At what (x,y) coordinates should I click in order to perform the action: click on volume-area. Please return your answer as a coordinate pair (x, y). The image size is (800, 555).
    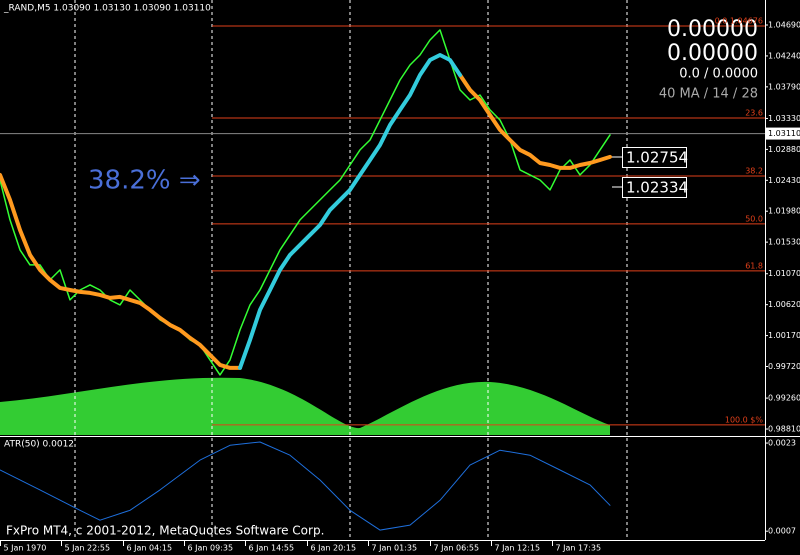
    Looking at the image, I should click on (305, 406).